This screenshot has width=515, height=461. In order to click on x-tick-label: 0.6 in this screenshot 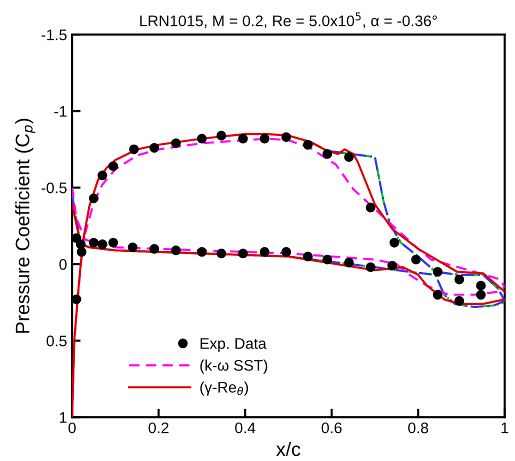, I will do `click(332, 428)`.